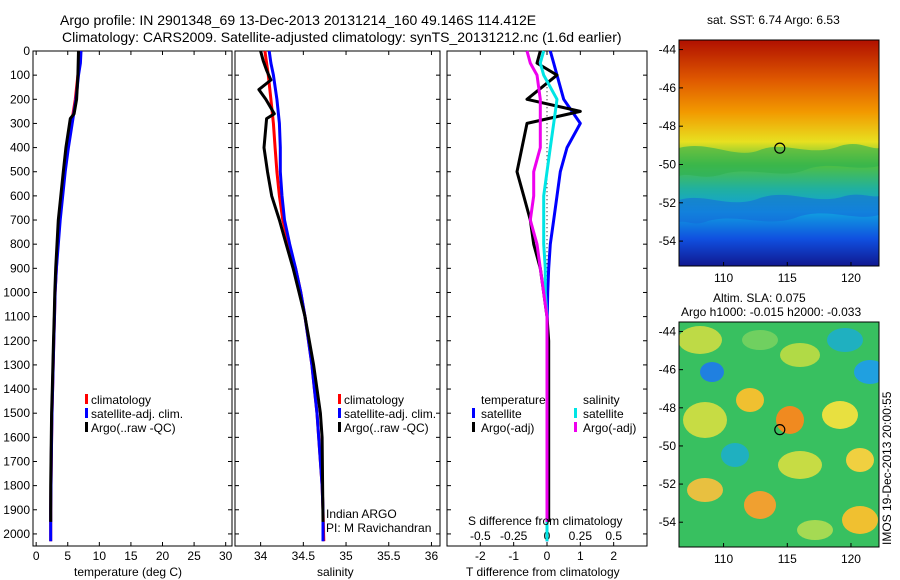  I want to click on legend-header-temperature: temperature, so click(513, 400).